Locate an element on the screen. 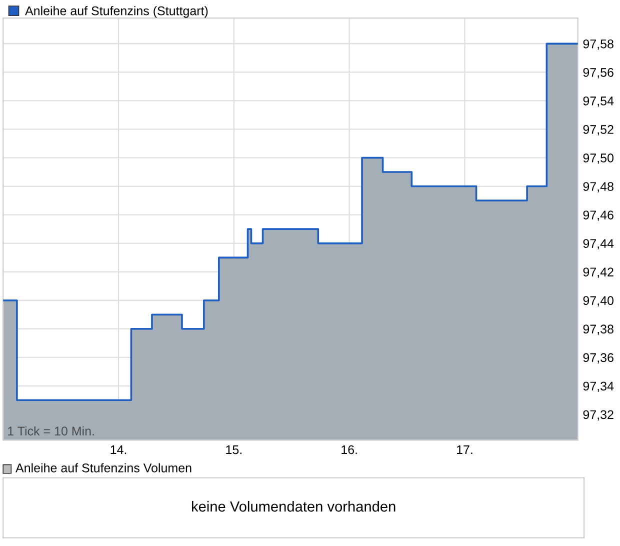 This screenshot has height=546, width=620. y-tick-label: 97,38 is located at coordinates (598, 329).